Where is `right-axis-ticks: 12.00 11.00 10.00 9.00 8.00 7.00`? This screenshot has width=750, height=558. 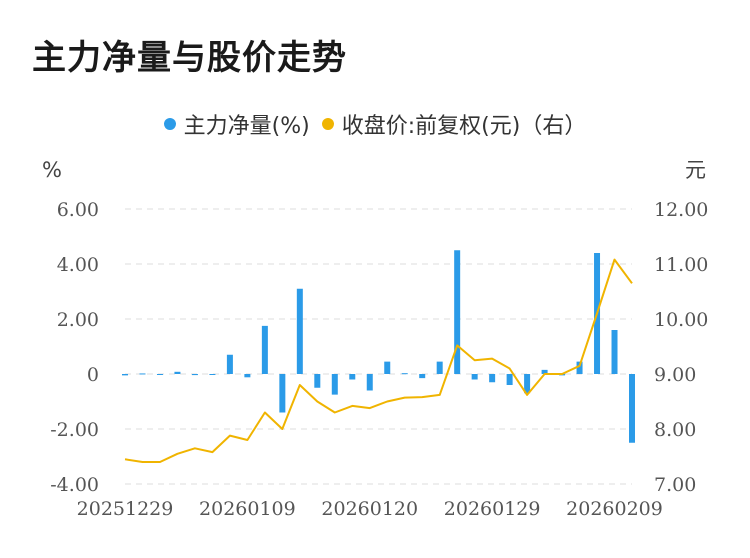
right-axis-ticks: 12.00 11.00 10.00 9.00 8.00 7.00 is located at coordinates (681, 347).